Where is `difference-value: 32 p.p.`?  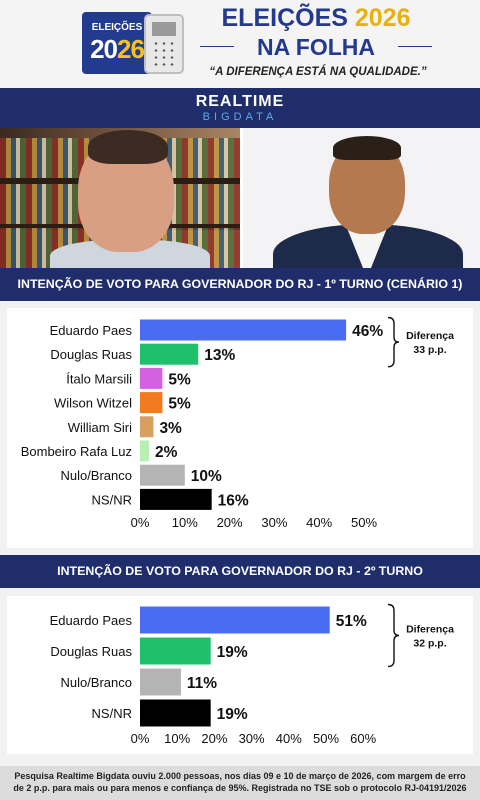 difference-value: 32 p.p. is located at coordinates (429, 644).